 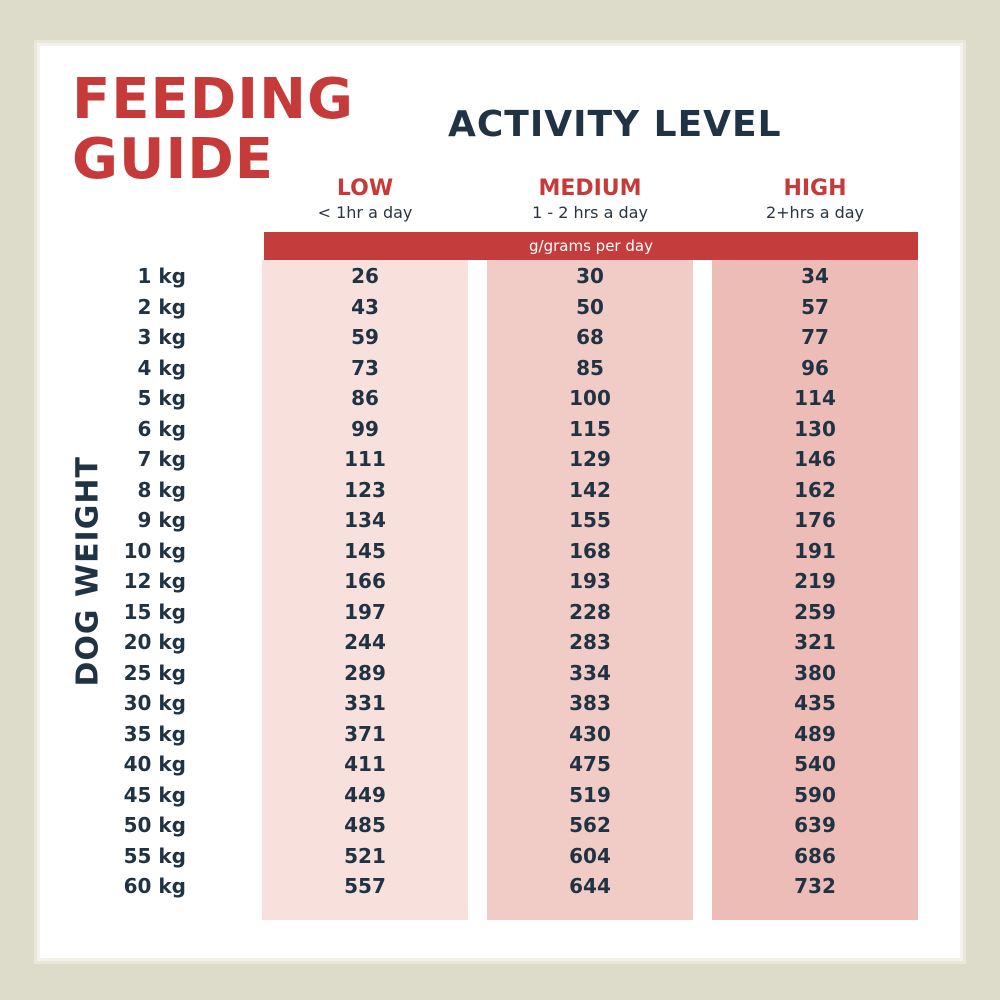 I want to click on medium-activity-cell: 68, so click(x=590, y=337).